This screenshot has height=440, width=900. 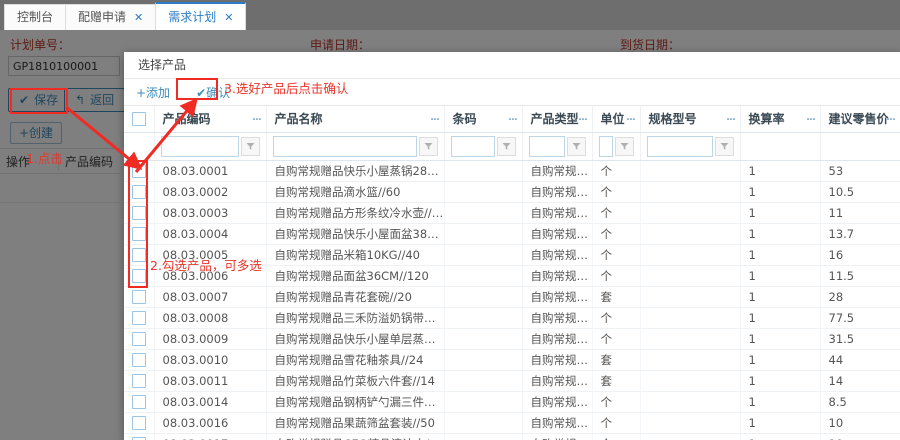 What do you see at coordinates (679, 146) in the screenshot?
I see `filter-input-spec` at bounding box center [679, 146].